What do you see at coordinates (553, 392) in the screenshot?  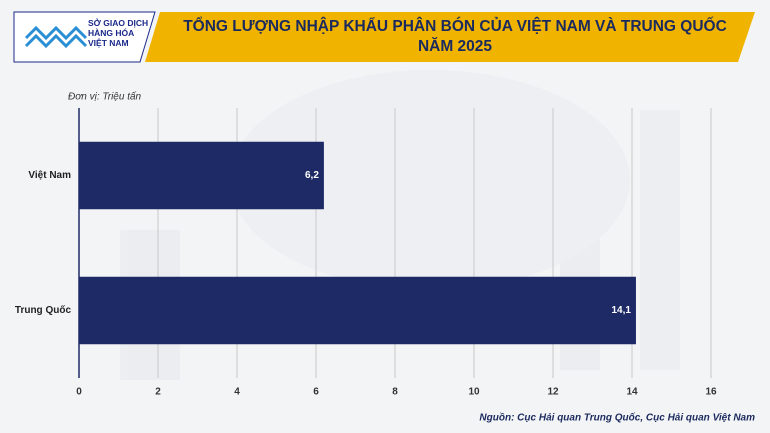 I see `x-tick-label: 12` at bounding box center [553, 392].